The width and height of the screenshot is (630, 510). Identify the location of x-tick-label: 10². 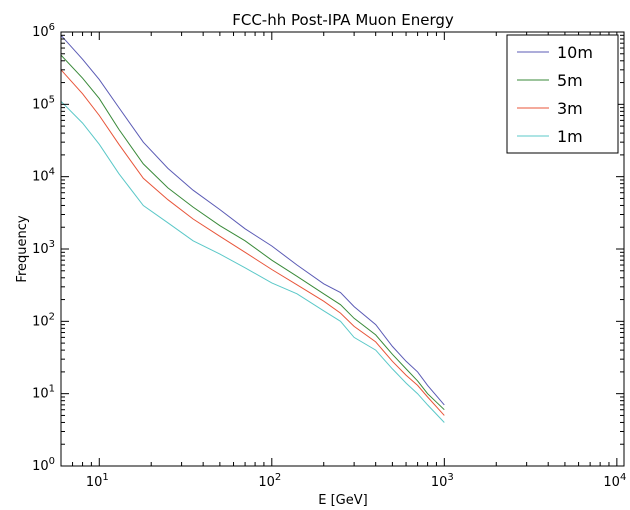
(269, 481).